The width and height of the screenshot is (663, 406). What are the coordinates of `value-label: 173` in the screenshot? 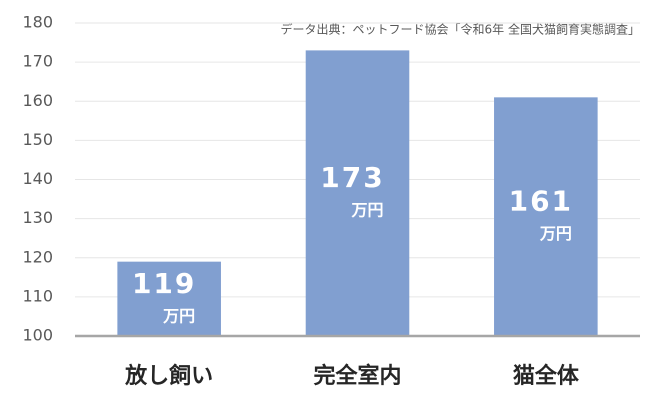 It's located at (352, 177).